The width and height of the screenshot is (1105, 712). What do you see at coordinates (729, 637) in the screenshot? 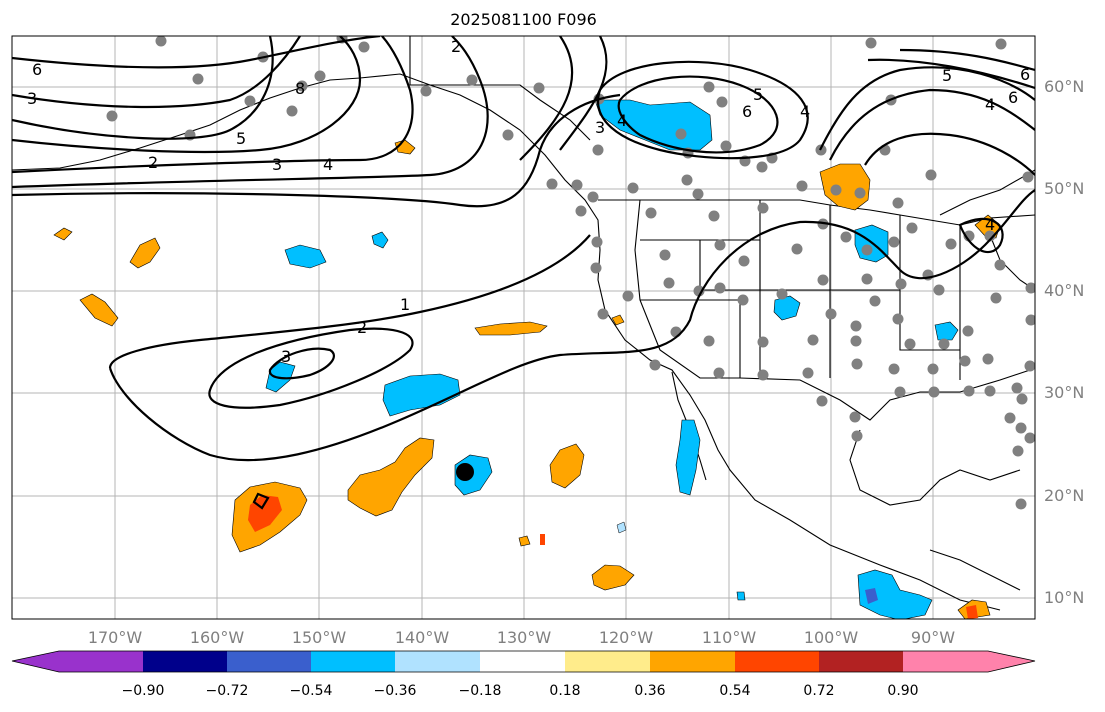
I see `lon-label-110w: 110°W` at bounding box center [729, 637].